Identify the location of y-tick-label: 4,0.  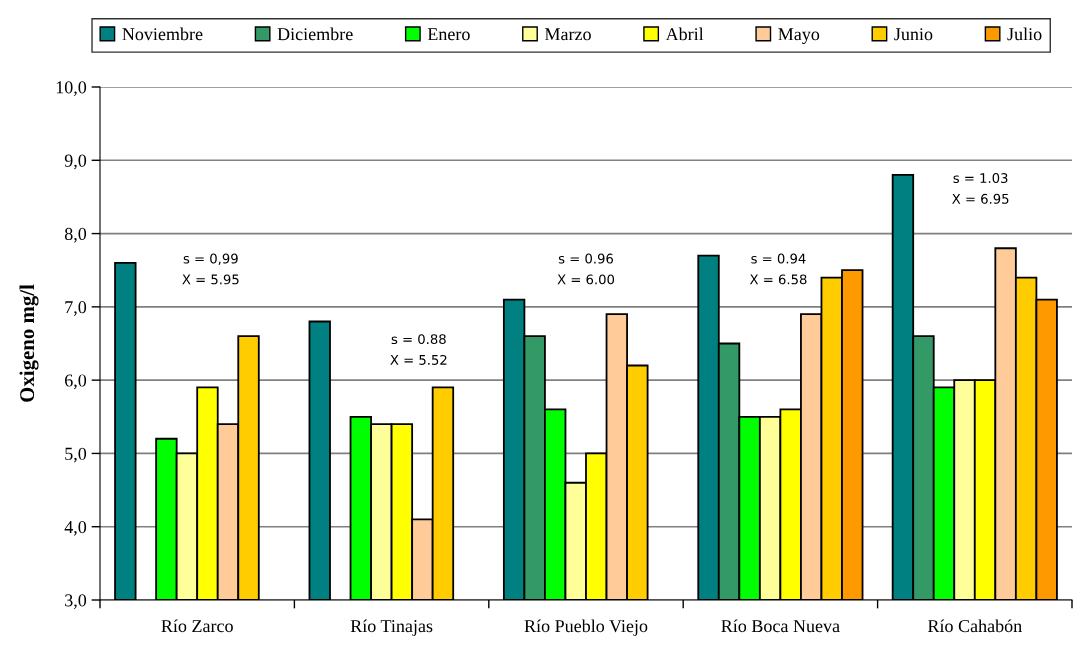
(75, 528).